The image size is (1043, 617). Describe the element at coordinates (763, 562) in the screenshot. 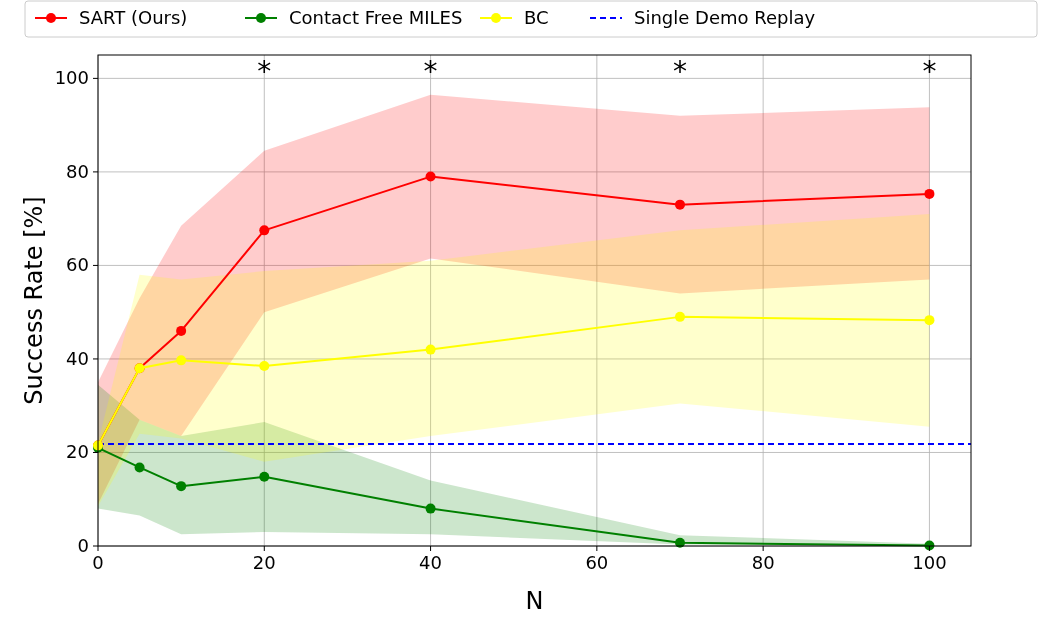

I see `x-tick-label: 80` at that location.